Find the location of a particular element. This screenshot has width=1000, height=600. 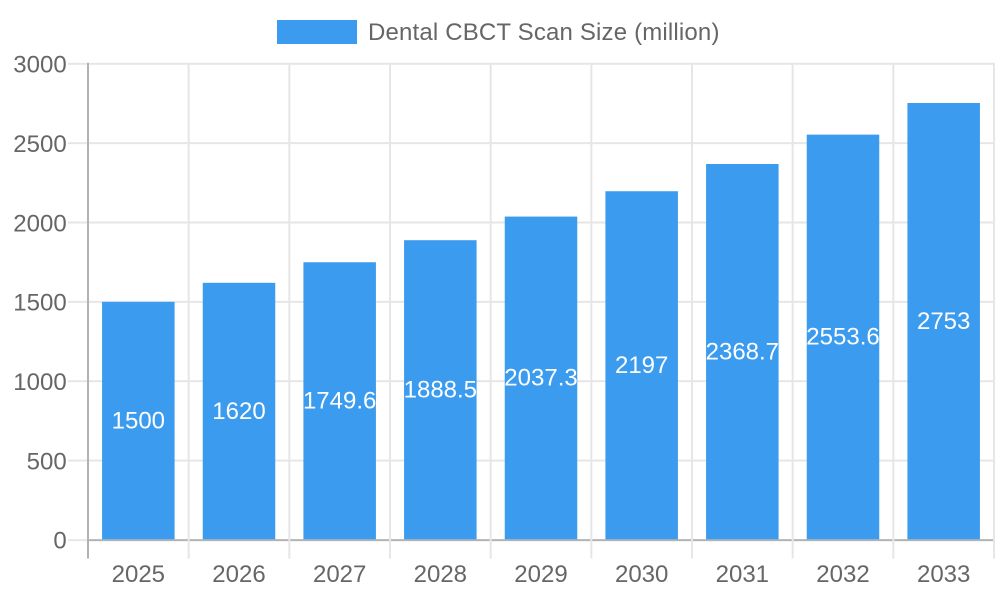

svg-text: 2028 is located at coordinates (440, 574).